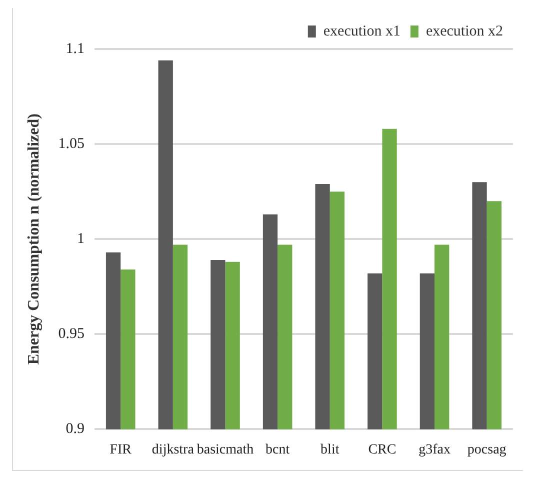  Describe the element at coordinates (278, 450) in the screenshot. I see `x-tick-label: bcnt` at that location.